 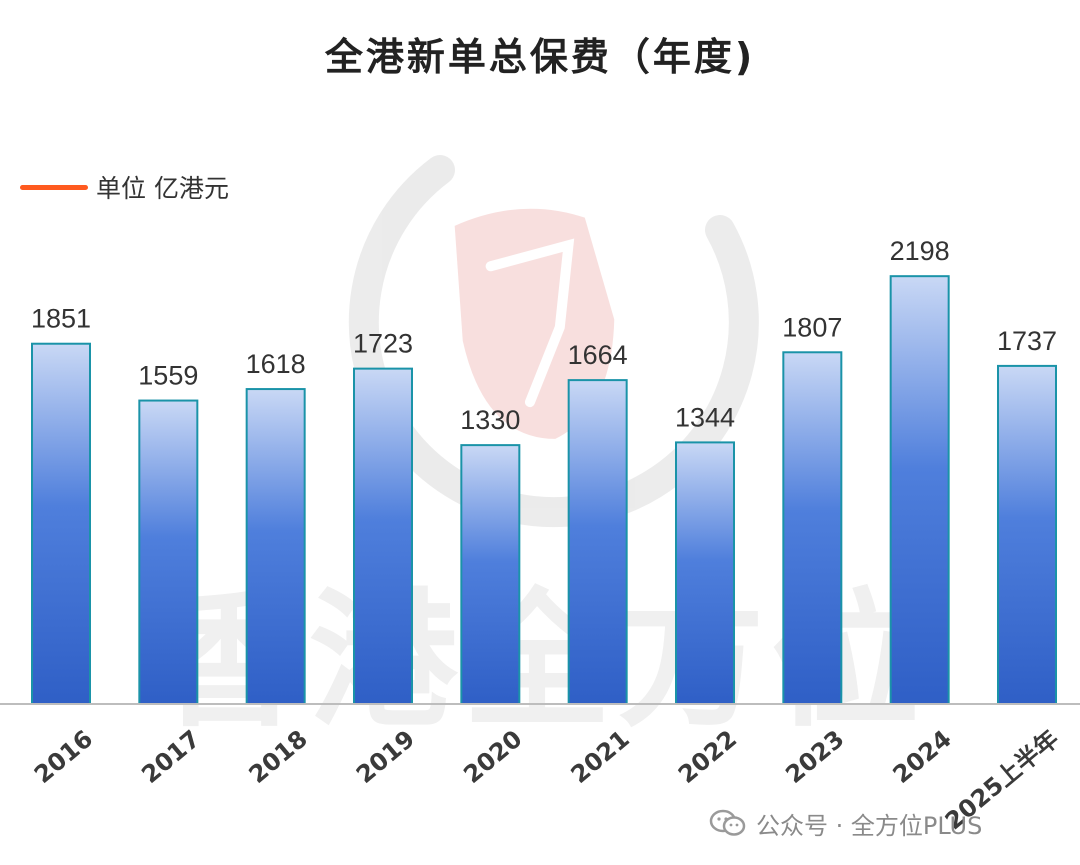 I want to click on data-label-2024: 2198, so click(x=920, y=251).